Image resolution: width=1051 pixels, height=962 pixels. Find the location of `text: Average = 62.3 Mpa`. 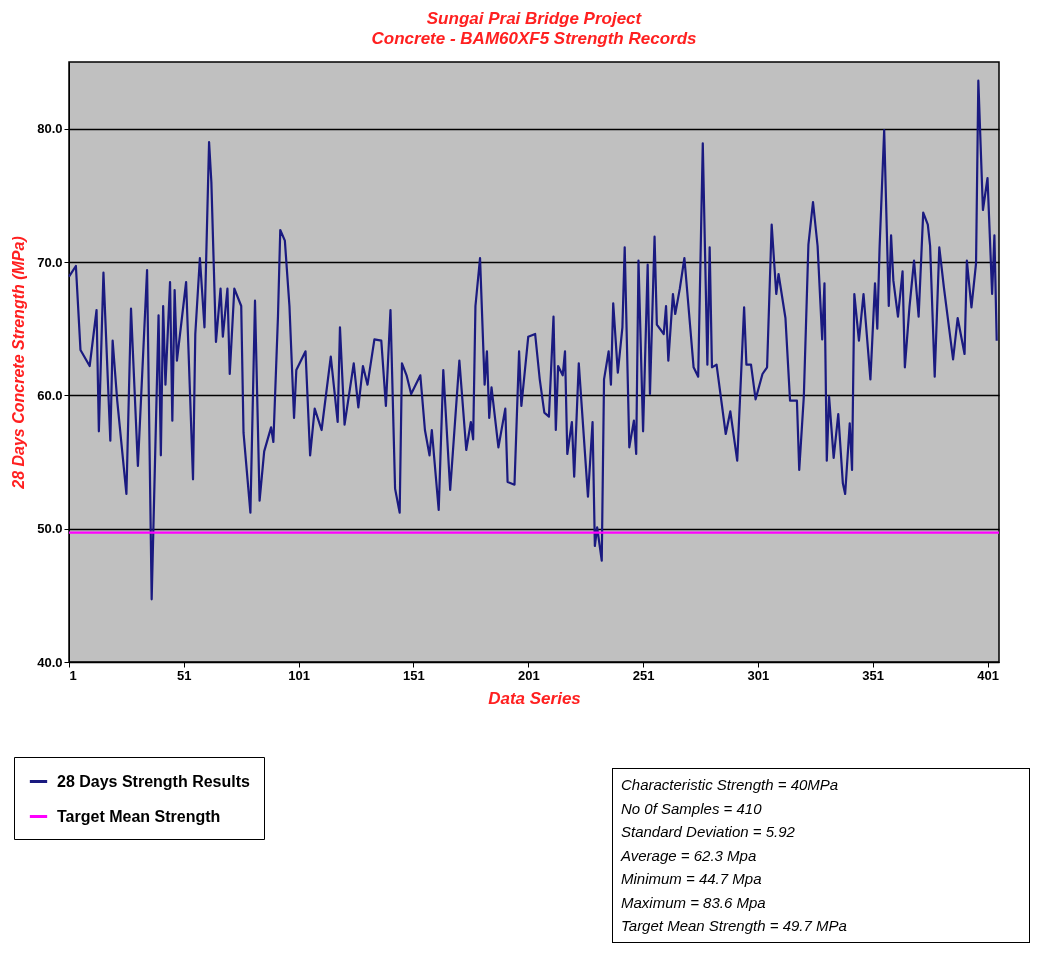

text: Average = 62.3 Mpa is located at coordinates (689, 855).